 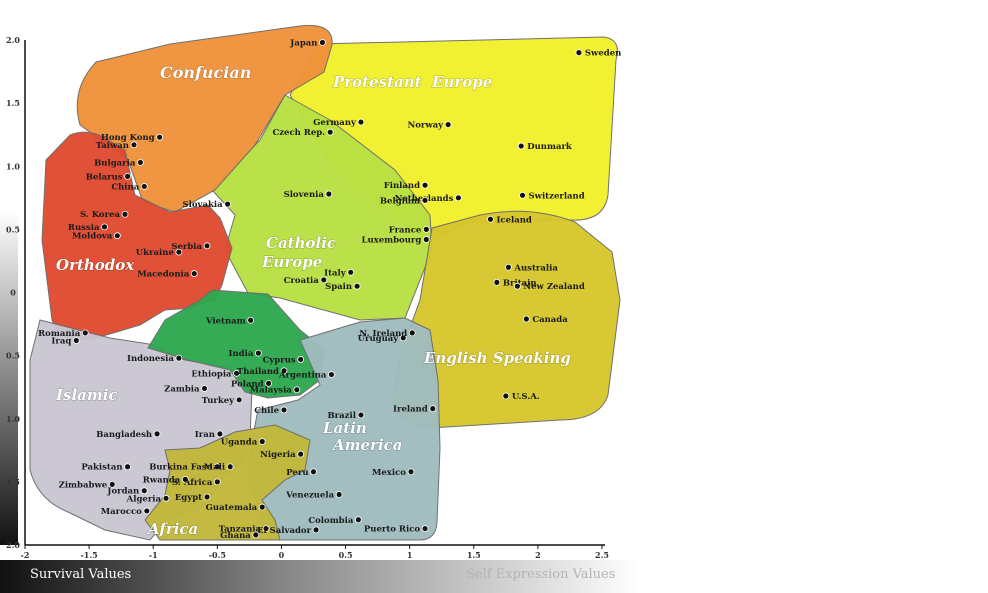 What do you see at coordinates (13, 103) in the screenshot?
I see `y-tick-label: 1.5` at bounding box center [13, 103].